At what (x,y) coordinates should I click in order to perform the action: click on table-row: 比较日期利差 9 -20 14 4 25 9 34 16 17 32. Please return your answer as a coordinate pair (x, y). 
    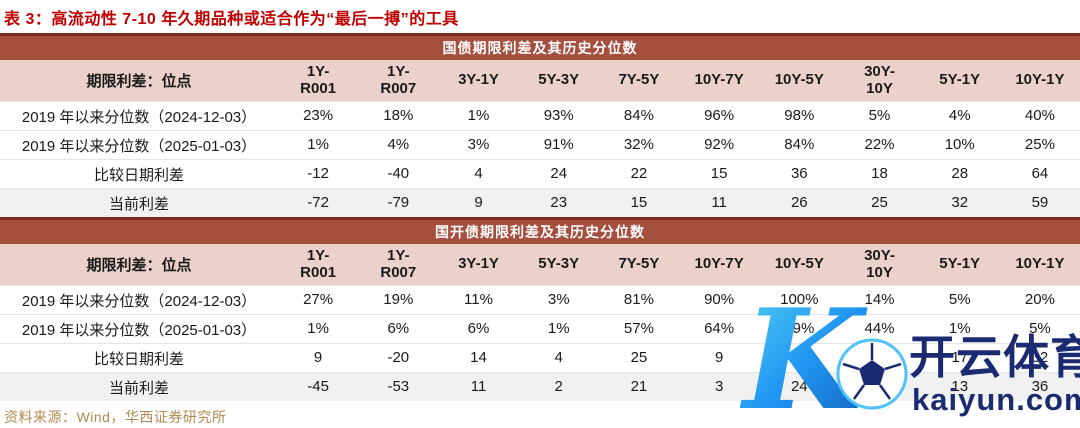
    Looking at the image, I should click on (540, 357).